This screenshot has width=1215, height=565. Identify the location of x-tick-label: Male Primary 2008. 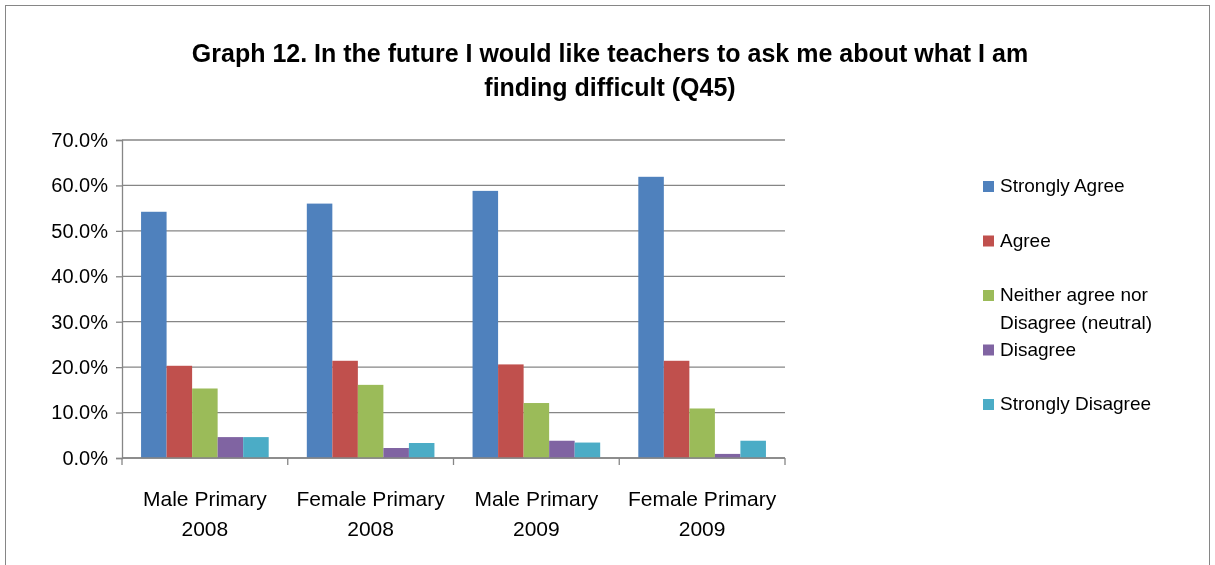
(205, 513).